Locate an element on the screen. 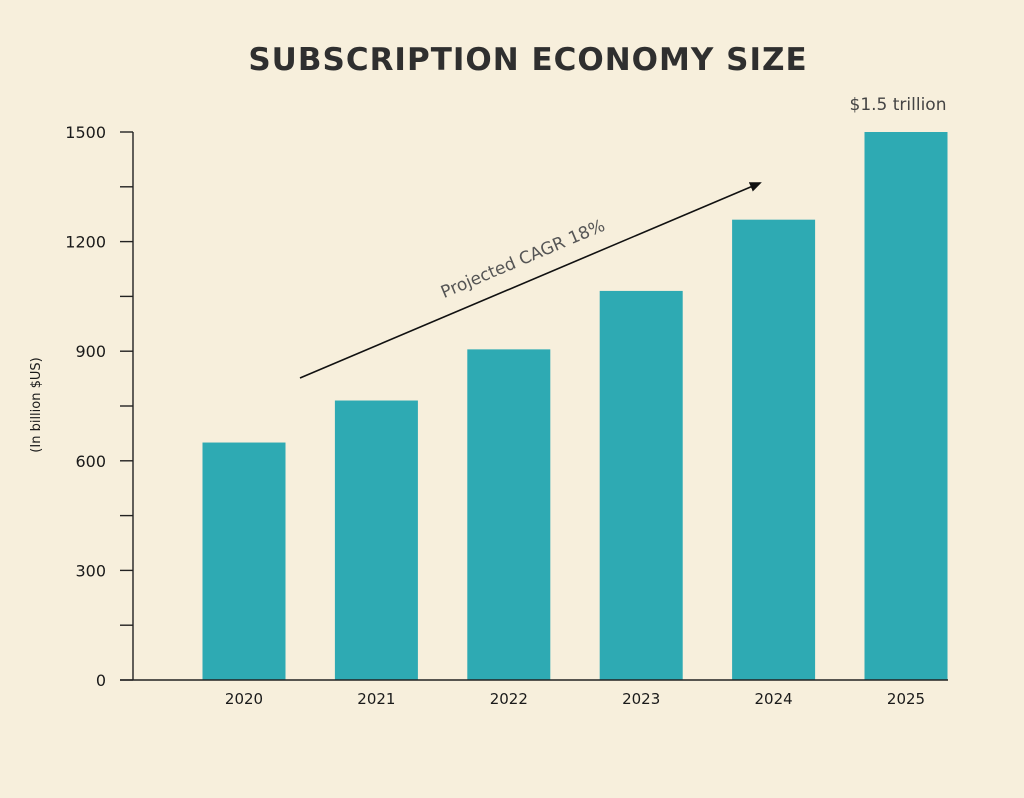 This screenshot has height=798, width=1024. trend-label: Projected CAGR 18% is located at coordinates (523, 259).